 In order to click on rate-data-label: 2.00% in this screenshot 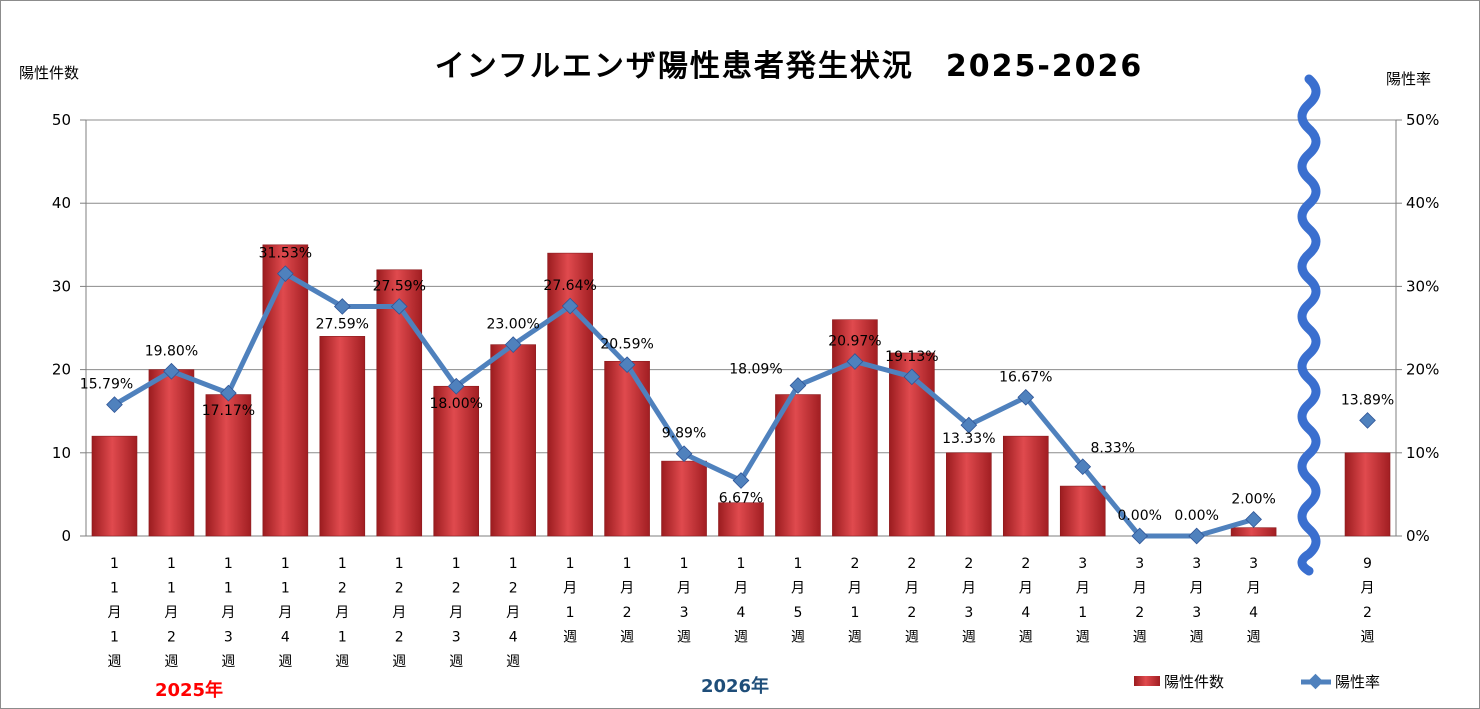, I will do `click(1253, 499)`.